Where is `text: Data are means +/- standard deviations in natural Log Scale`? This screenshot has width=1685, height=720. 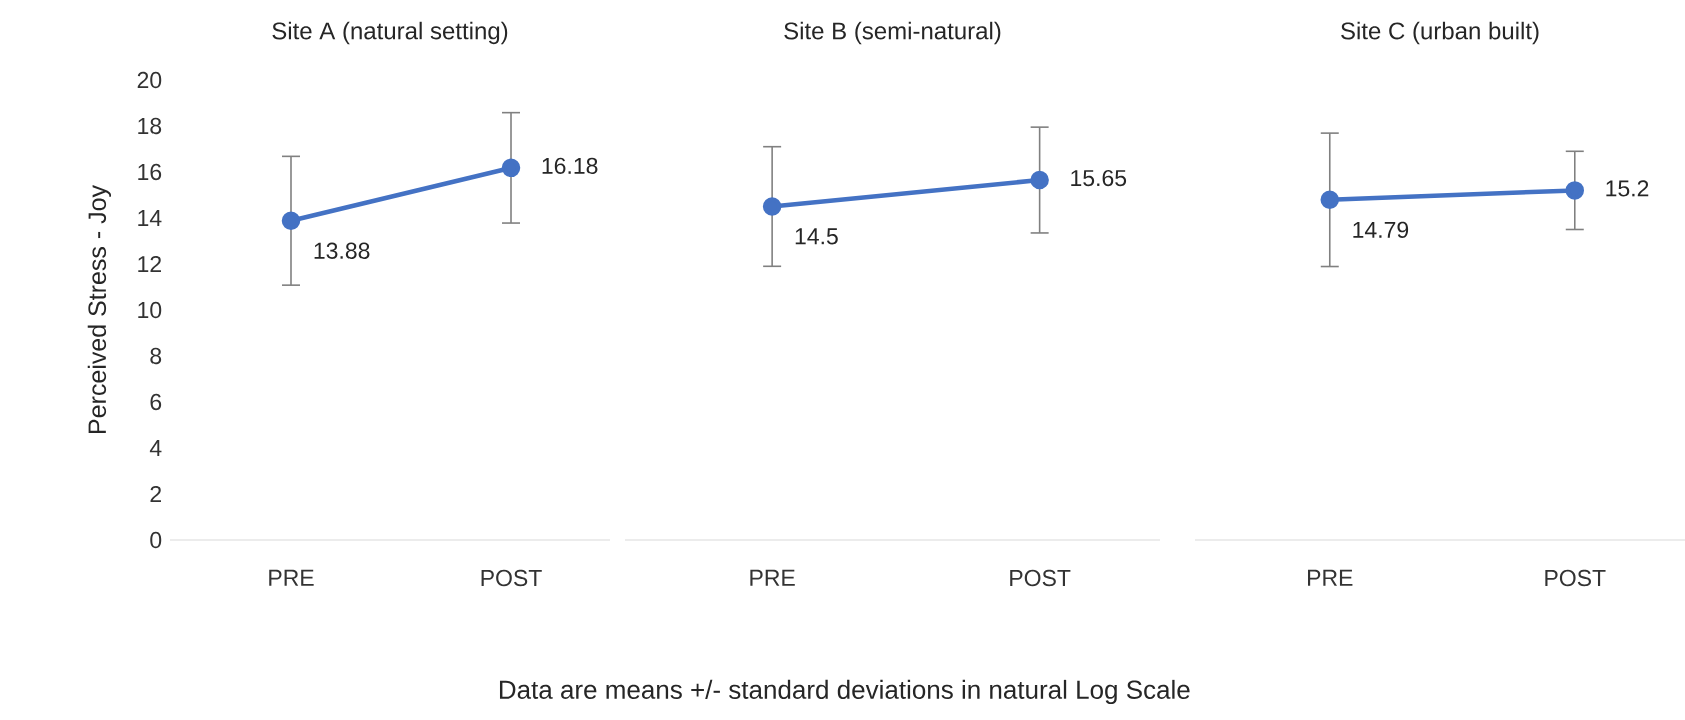 text: Data are means +/- standard deviations in natural Log Scale is located at coordinates (844, 692).